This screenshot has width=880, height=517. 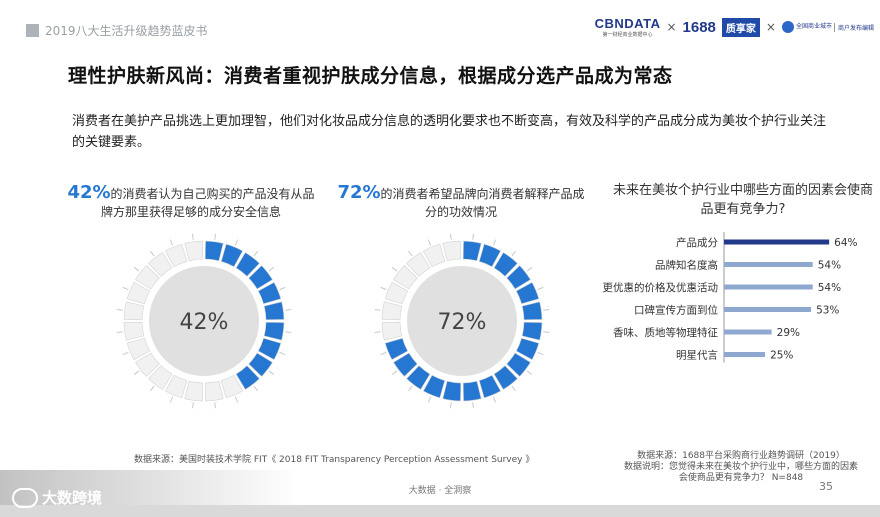 I want to click on cbndata-logo: CBNDATA 第一财经商业数据中心, so click(x=628, y=27).